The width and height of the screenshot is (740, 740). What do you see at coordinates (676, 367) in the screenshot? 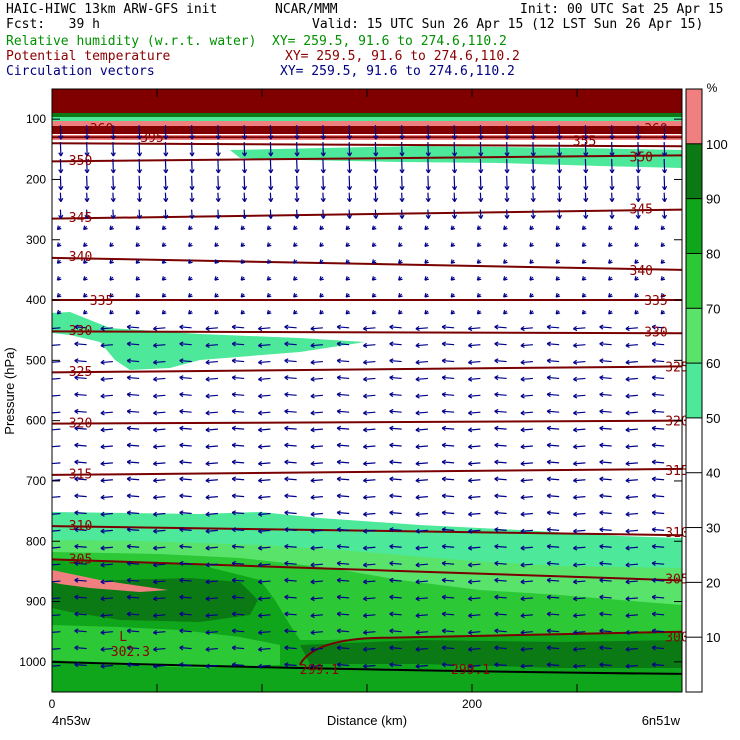
I see `theta-label: 325` at bounding box center [676, 367].